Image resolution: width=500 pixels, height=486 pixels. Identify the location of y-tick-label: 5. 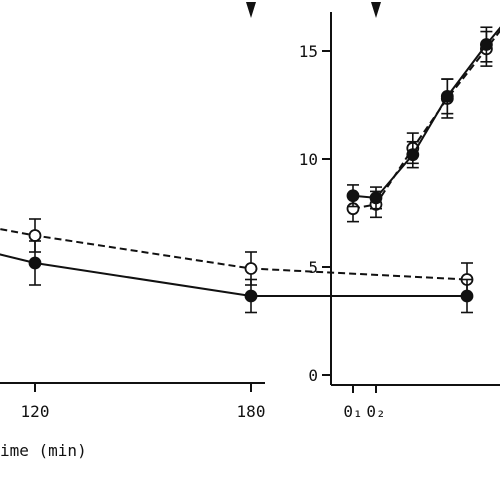
(313, 267).